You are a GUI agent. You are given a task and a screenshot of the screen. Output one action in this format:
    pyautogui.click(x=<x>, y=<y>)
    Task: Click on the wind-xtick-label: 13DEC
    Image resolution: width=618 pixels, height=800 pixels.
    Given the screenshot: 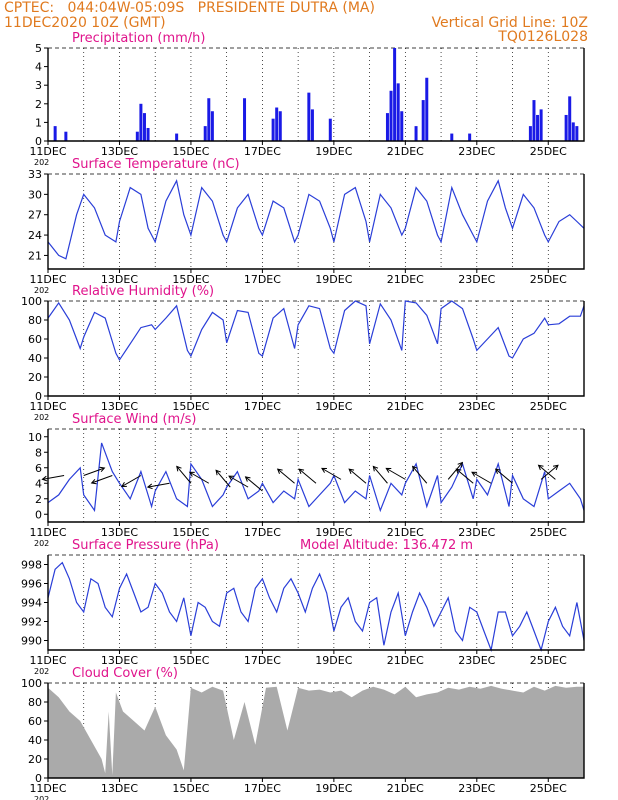 What is the action you would take?
    pyautogui.click(x=119, y=532)
    